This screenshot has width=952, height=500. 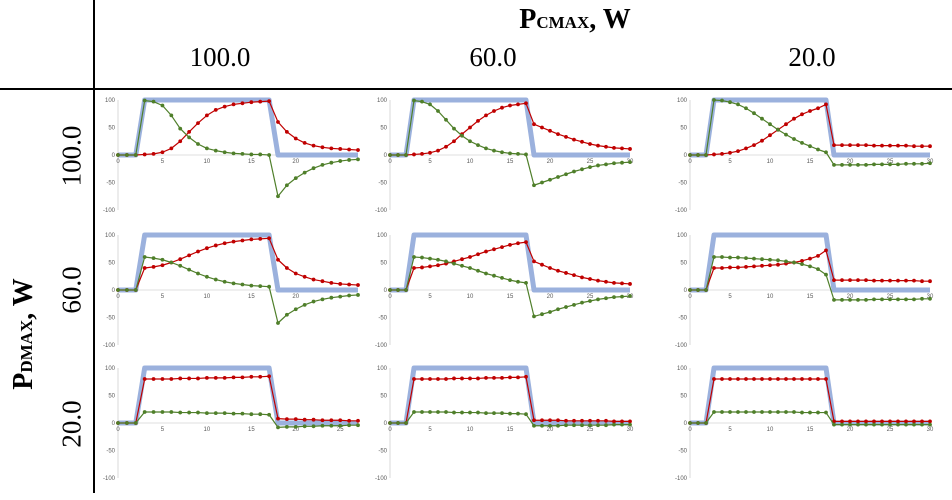 What do you see at coordinates (686, 156) in the screenshot?
I see `y-tick-label: 0` at bounding box center [686, 156].